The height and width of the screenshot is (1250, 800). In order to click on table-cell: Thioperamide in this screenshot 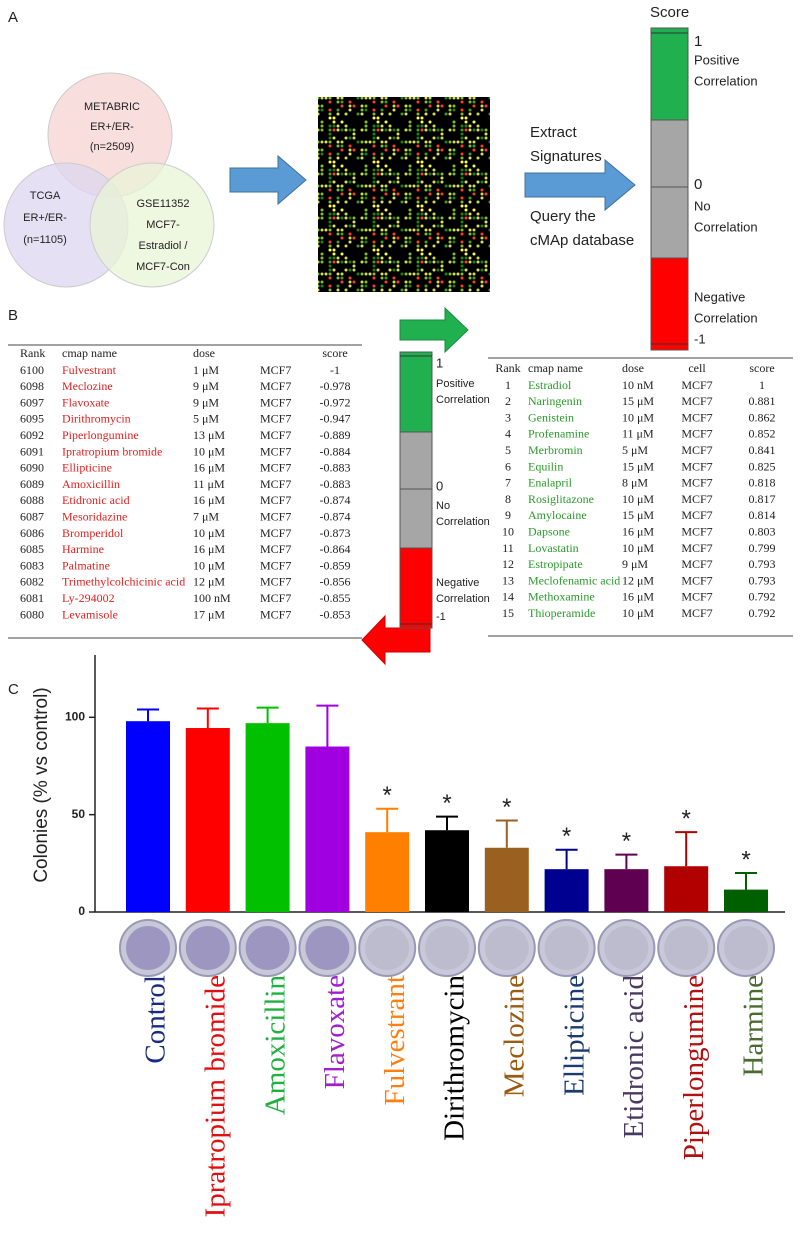, I will do `click(561, 613)`.